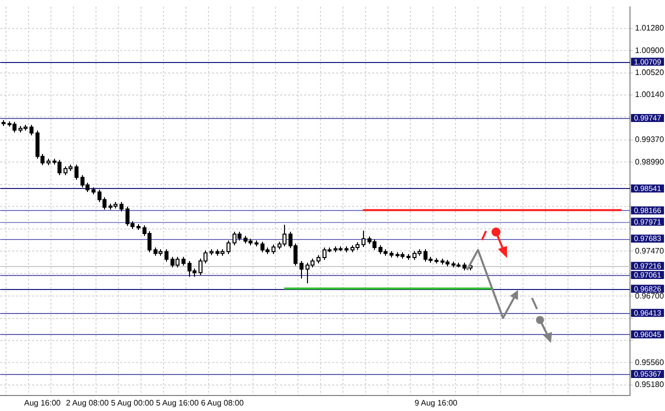  What do you see at coordinates (649, 385) in the screenshot?
I see `y-tick-label: 0.95180` at bounding box center [649, 385].